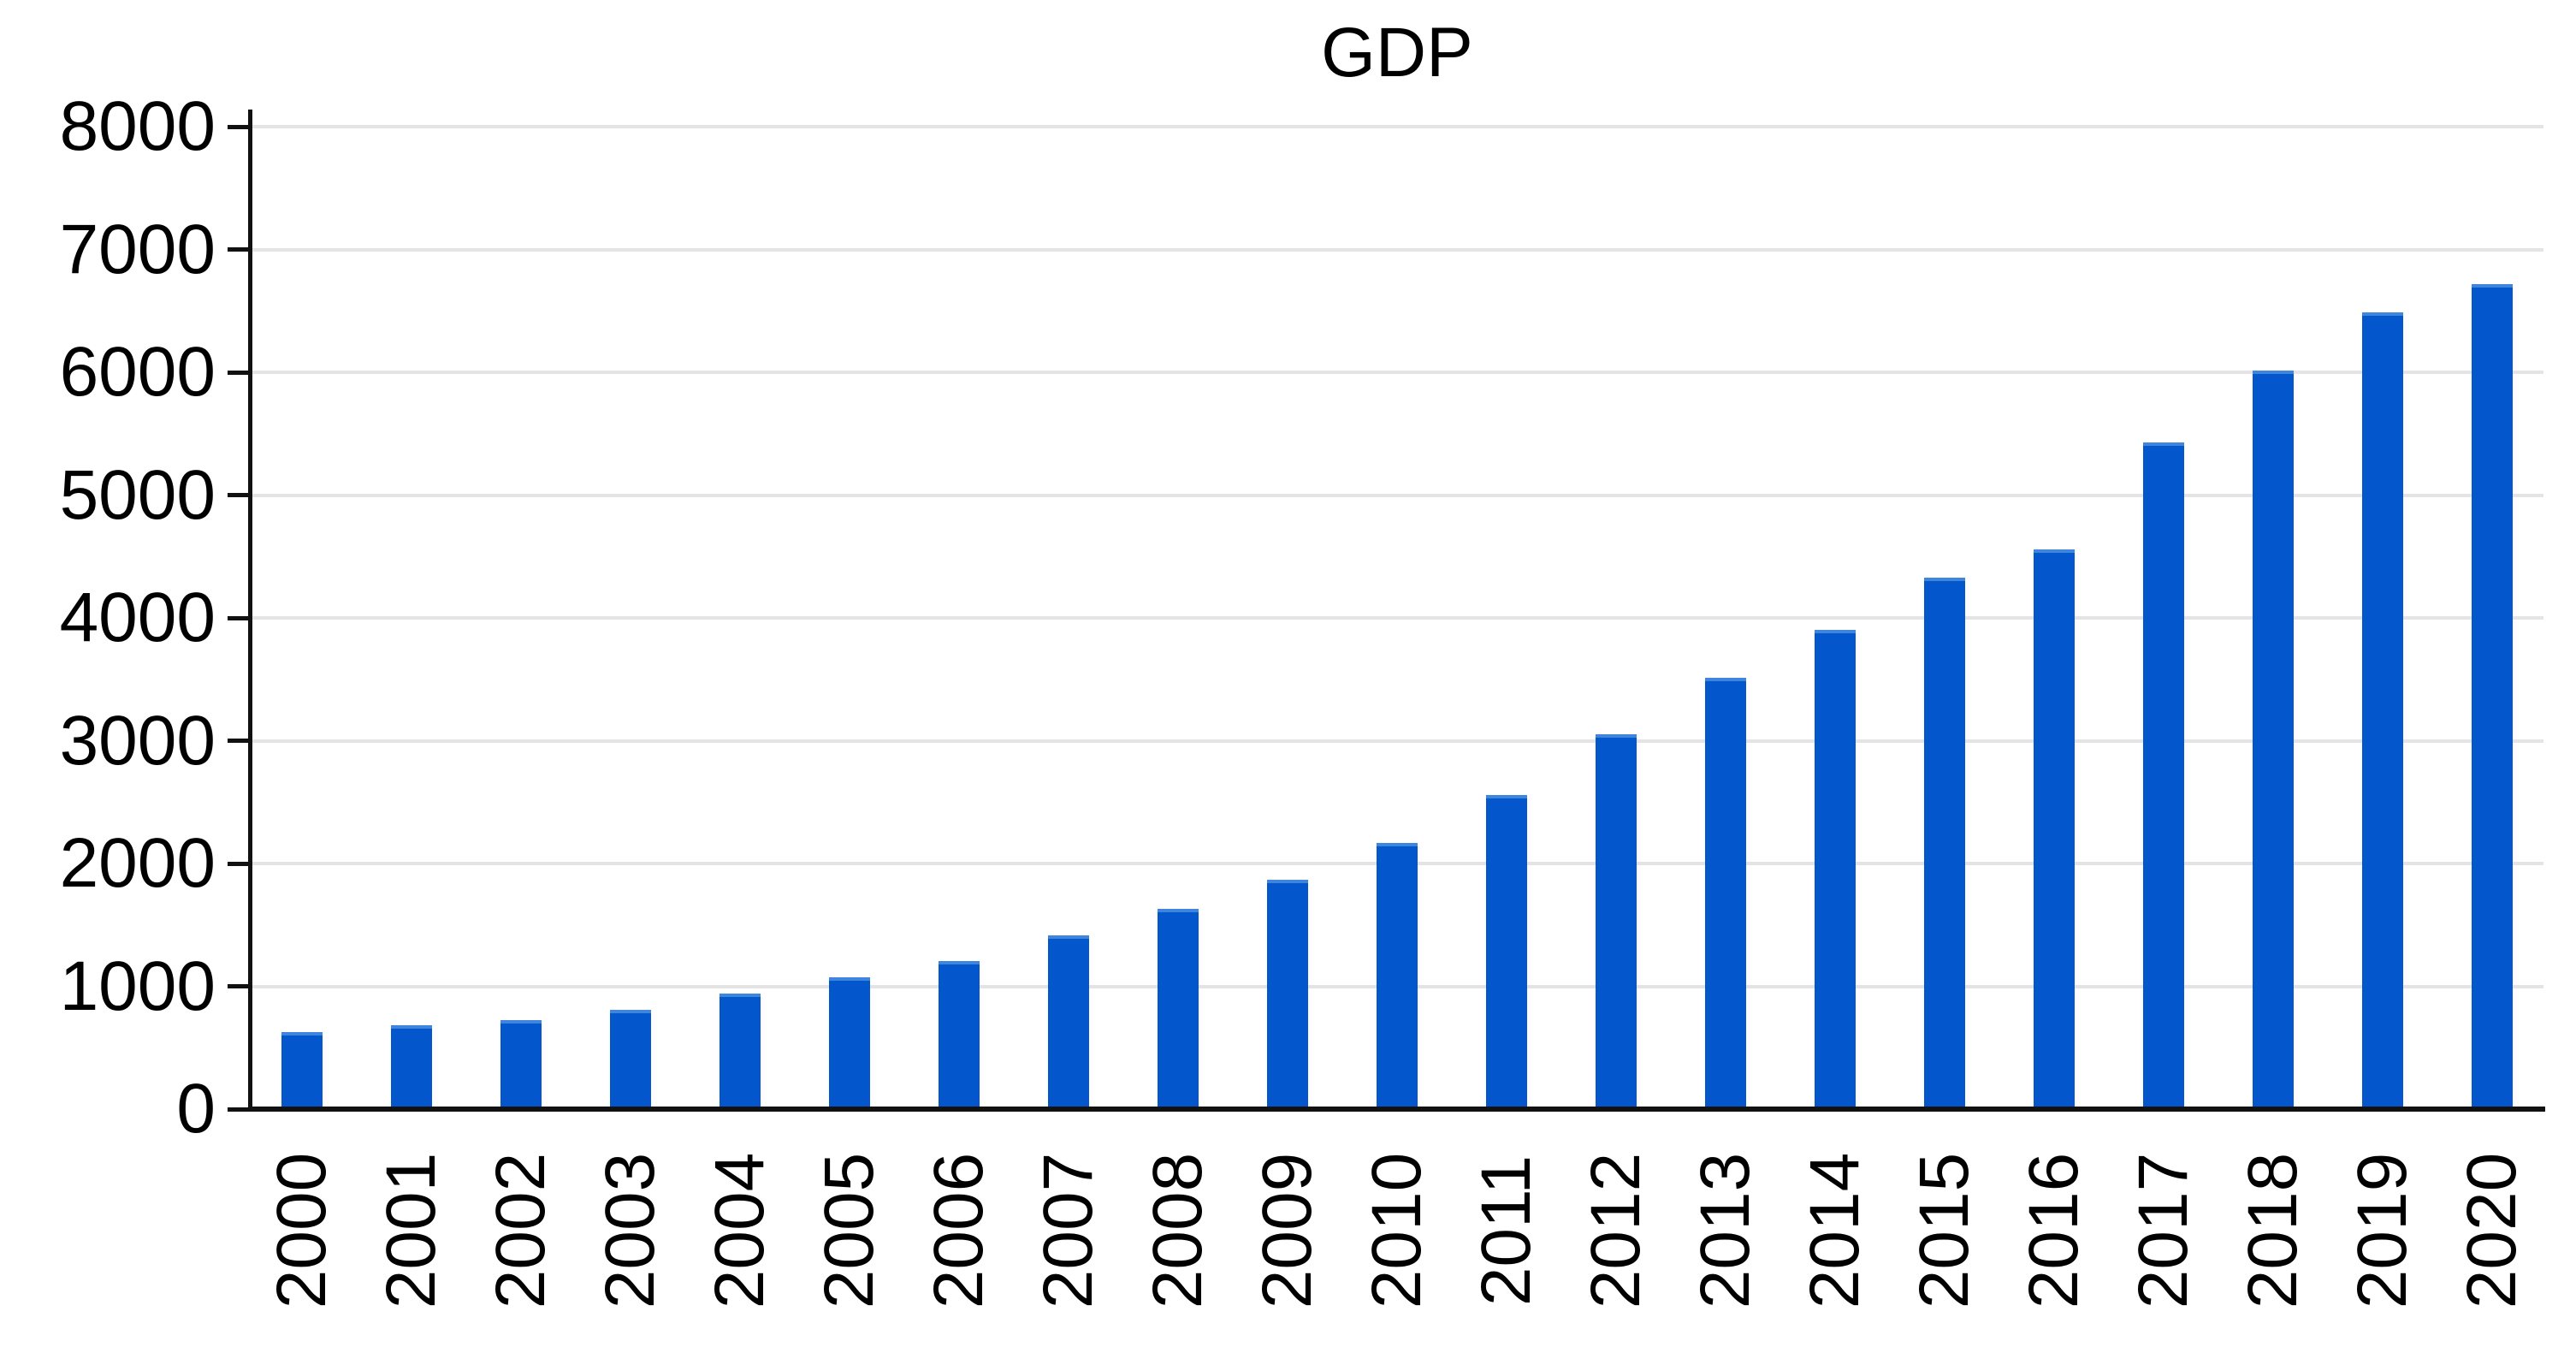 The height and width of the screenshot is (1347, 2576). Describe the element at coordinates (2273, 1230) in the screenshot. I see `x-tick-label-2018: 2018` at that location.